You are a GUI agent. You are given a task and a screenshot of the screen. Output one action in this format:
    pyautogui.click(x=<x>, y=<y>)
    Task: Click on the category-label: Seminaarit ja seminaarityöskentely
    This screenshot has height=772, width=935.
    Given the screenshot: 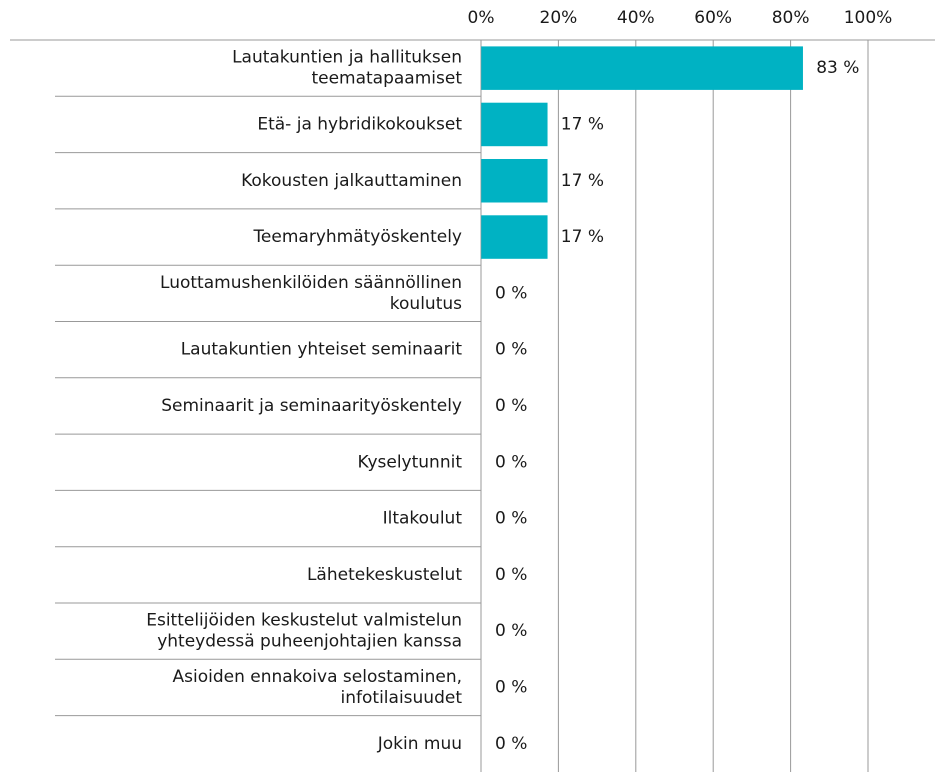 What is the action you would take?
    pyautogui.click(x=311, y=406)
    